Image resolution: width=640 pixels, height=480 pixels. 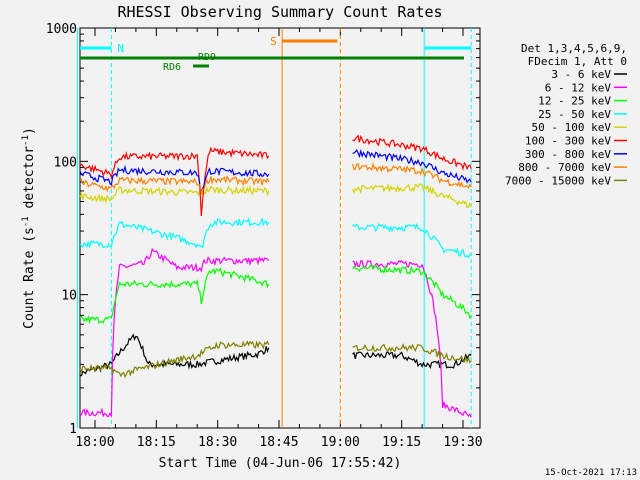 What do you see at coordinates (280, 463) in the screenshot?
I see `x-axis-label: Start Time (04-Jun-06 17:55:42)` at bounding box center [280, 463].